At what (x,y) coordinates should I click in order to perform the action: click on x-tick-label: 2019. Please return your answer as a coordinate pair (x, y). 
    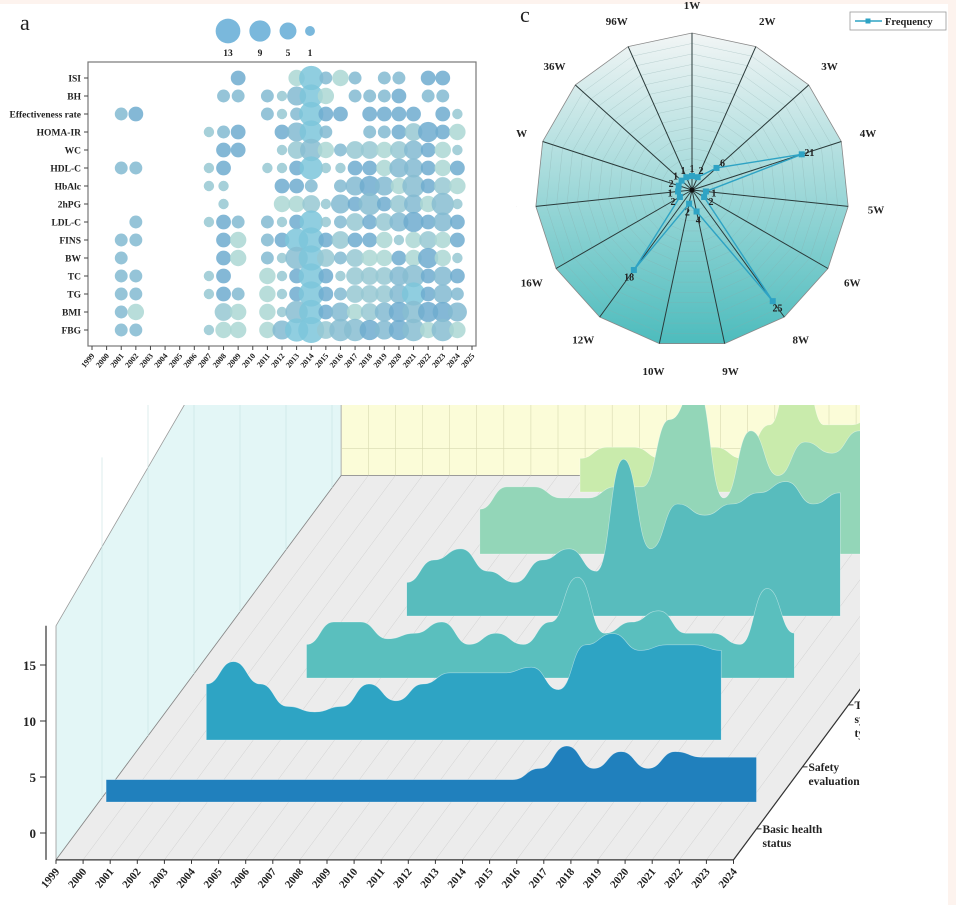
    Looking at the image, I should click on (380, 361).